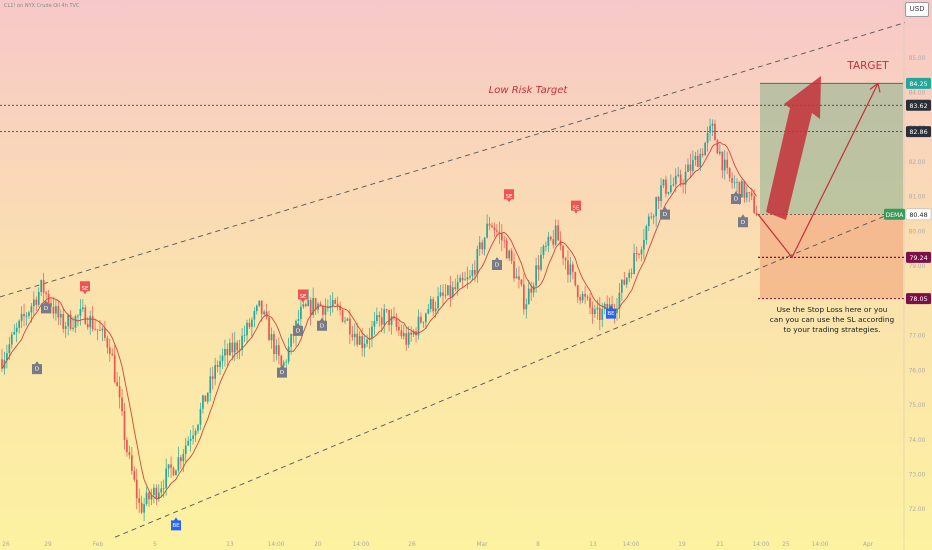 This screenshot has height=550, width=932. What do you see at coordinates (917, 9) in the screenshot?
I see `currency-selector: USD` at bounding box center [917, 9].